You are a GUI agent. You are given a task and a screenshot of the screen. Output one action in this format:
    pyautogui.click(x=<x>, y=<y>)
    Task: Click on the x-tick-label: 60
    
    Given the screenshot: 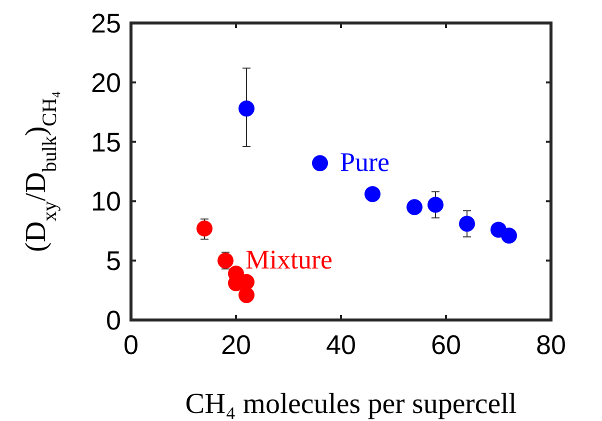 What is the action you would take?
    pyautogui.click(x=446, y=345)
    